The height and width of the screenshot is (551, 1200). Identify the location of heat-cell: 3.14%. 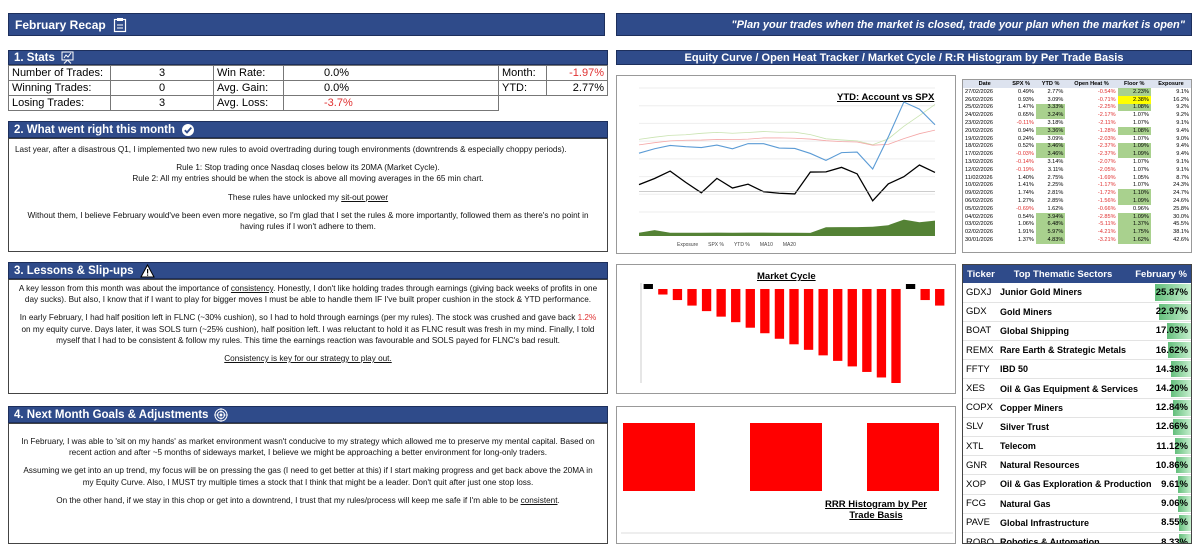
(1055, 162).